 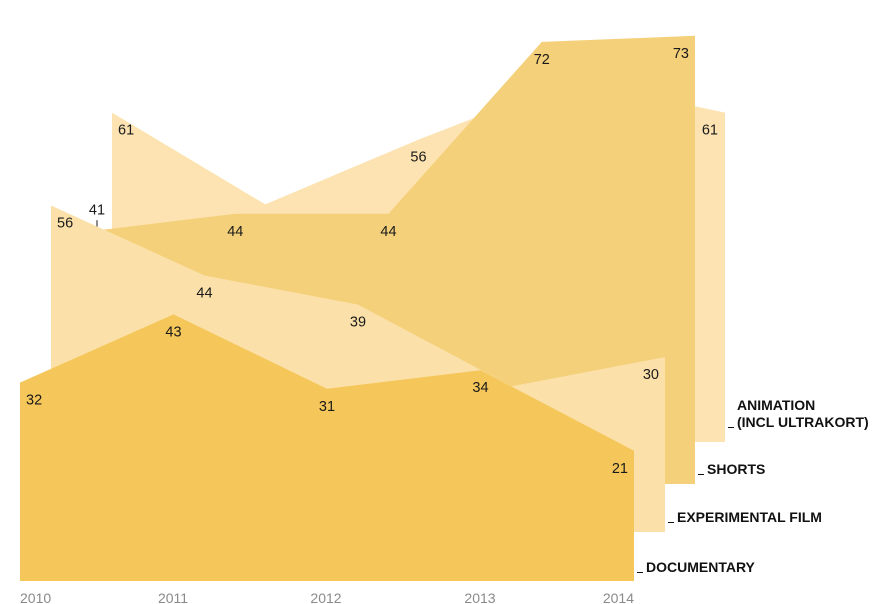 What do you see at coordinates (479, 597) in the screenshot?
I see `x-tick-label: 2013` at bounding box center [479, 597].